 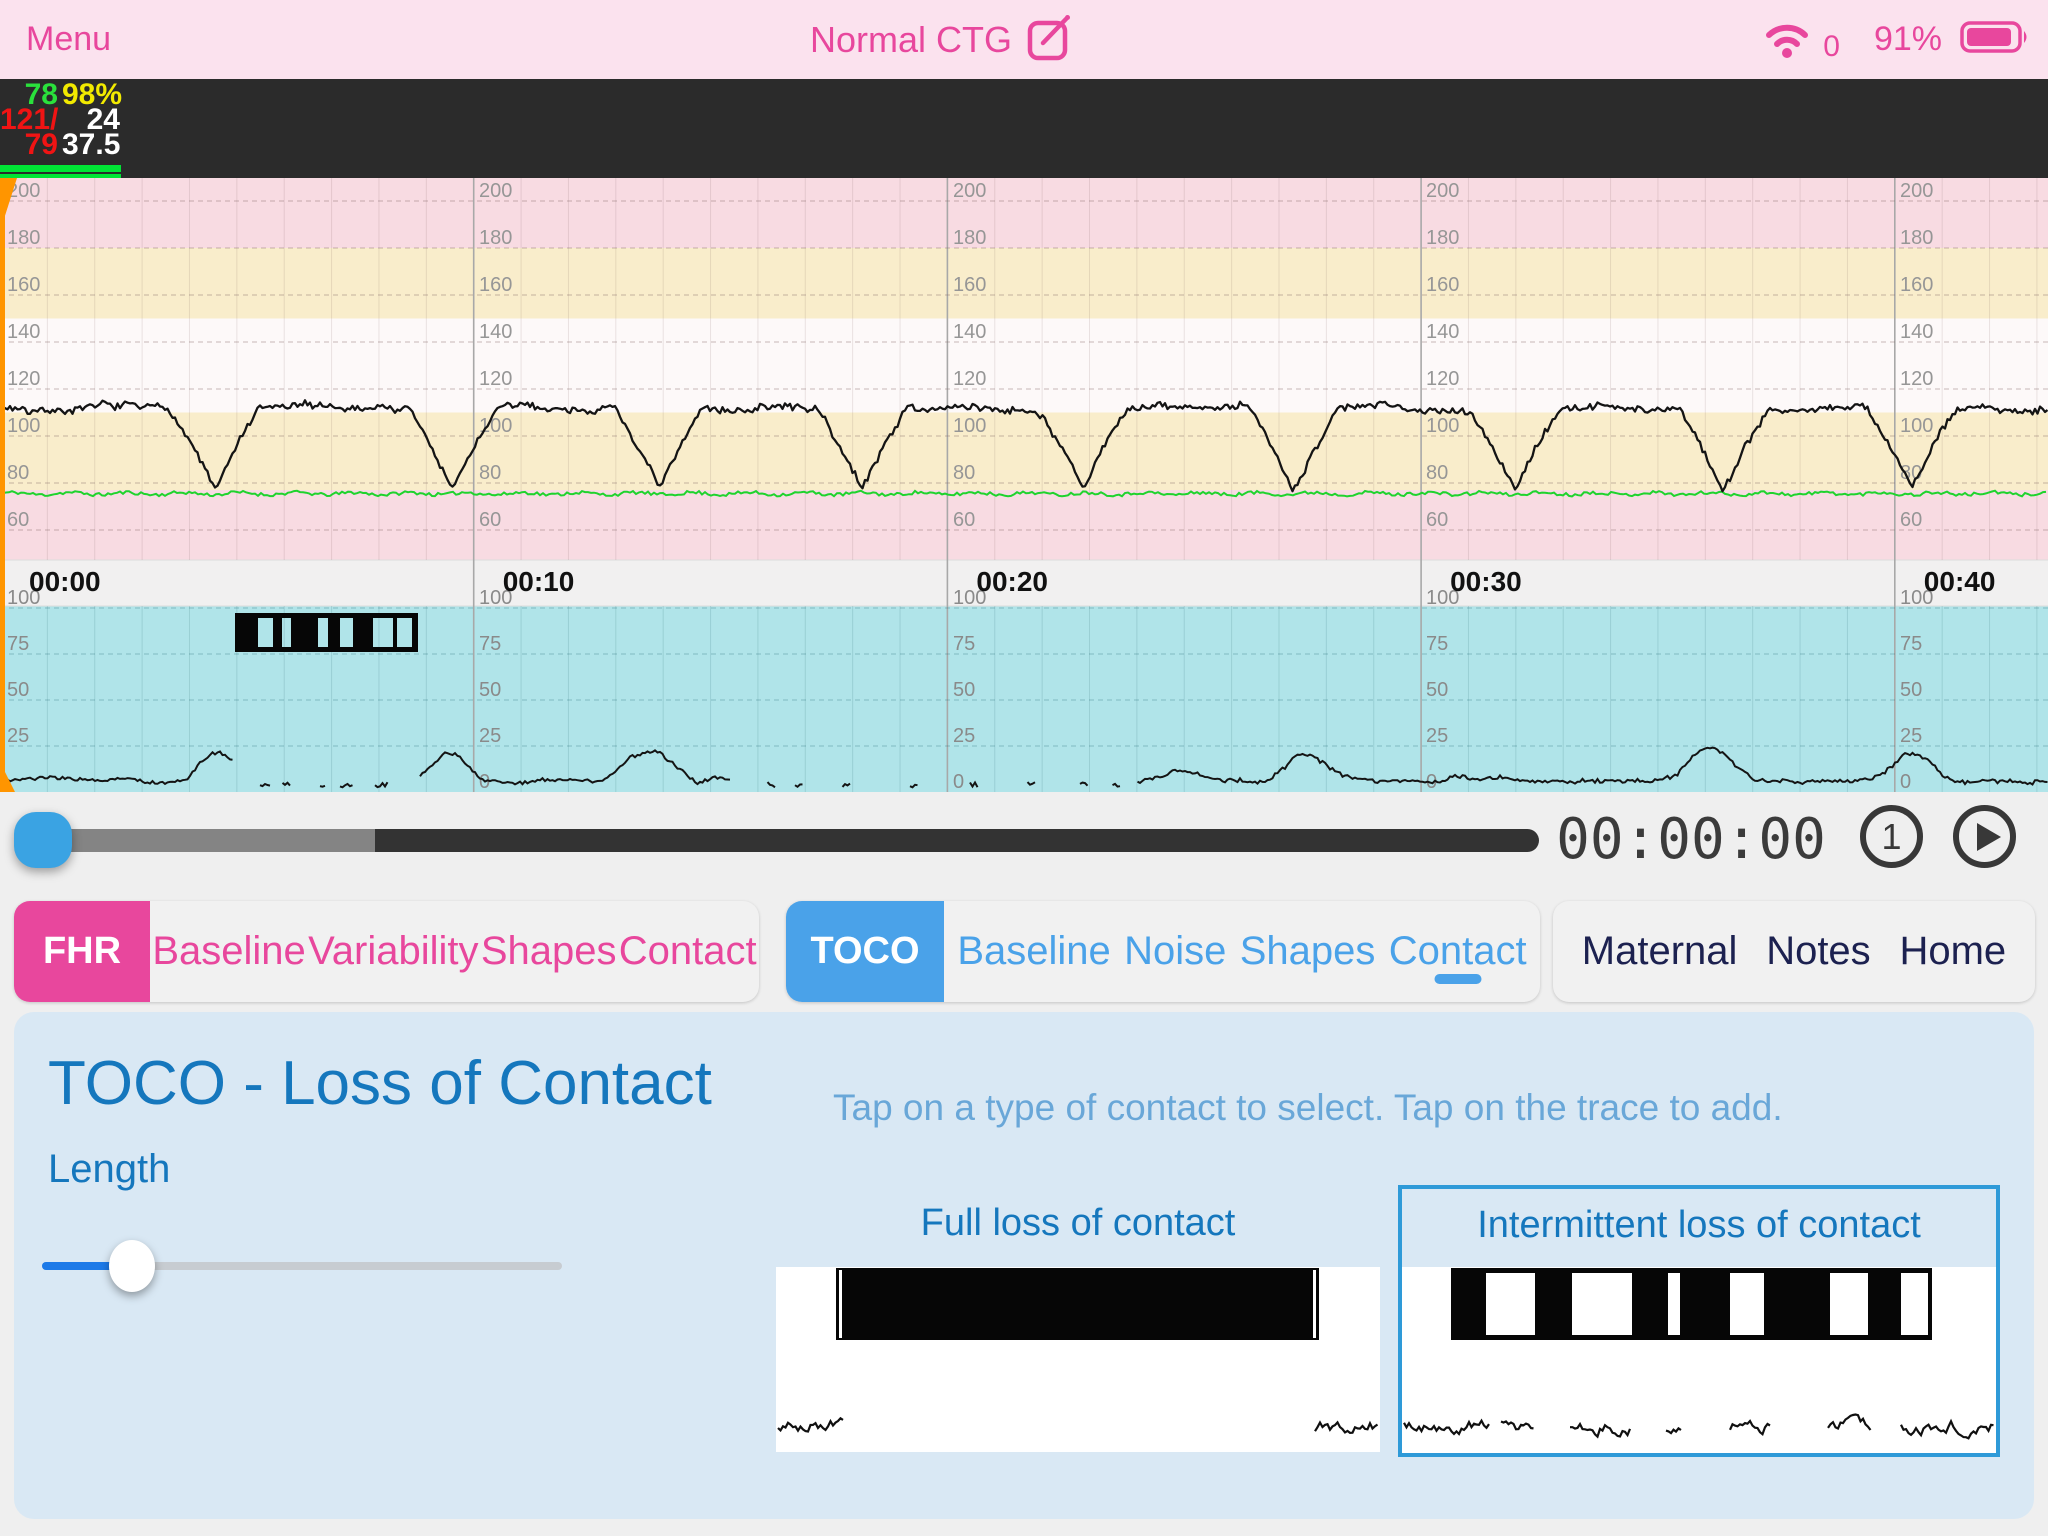 What do you see at coordinates (1691, 1304) in the screenshot?
I see `intermittent-bar` at bounding box center [1691, 1304].